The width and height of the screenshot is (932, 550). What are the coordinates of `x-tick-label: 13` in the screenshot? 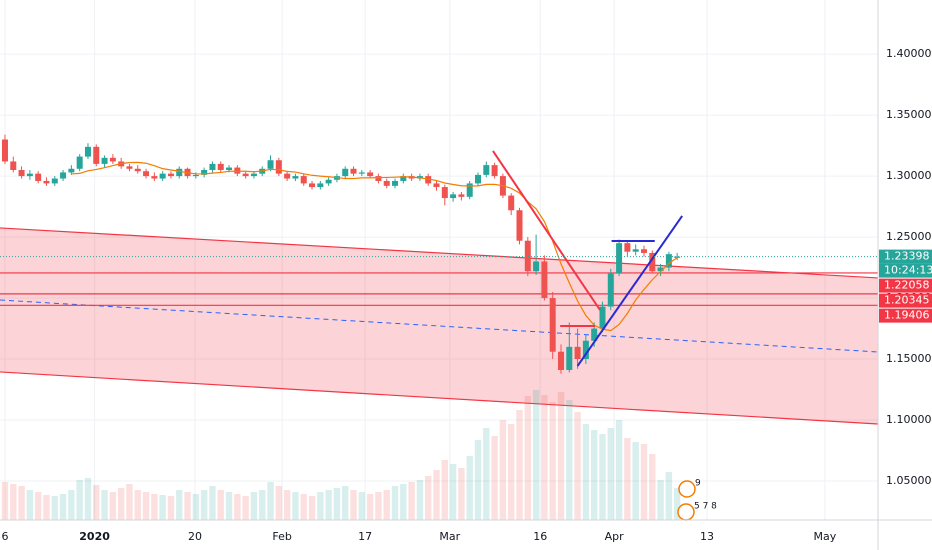 It's located at (707, 536).